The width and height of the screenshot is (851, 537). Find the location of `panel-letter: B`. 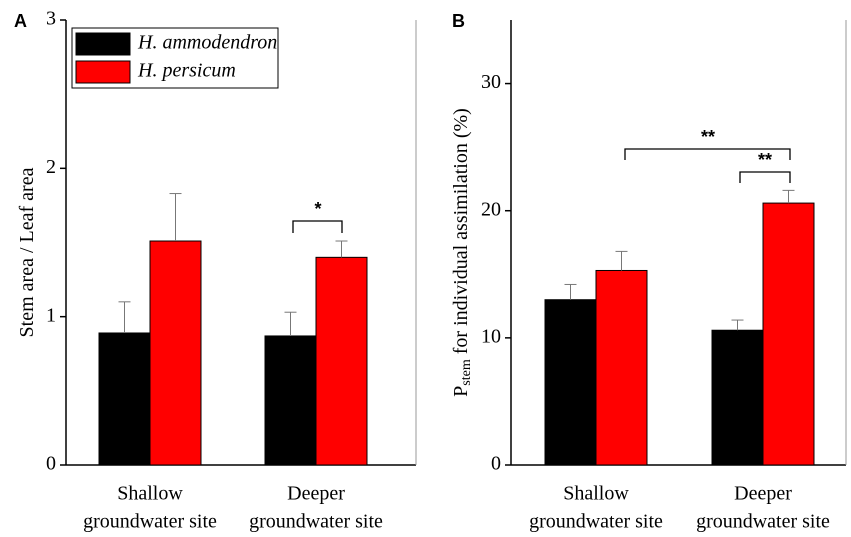

panel-letter: B is located at coordinates (458, 21).